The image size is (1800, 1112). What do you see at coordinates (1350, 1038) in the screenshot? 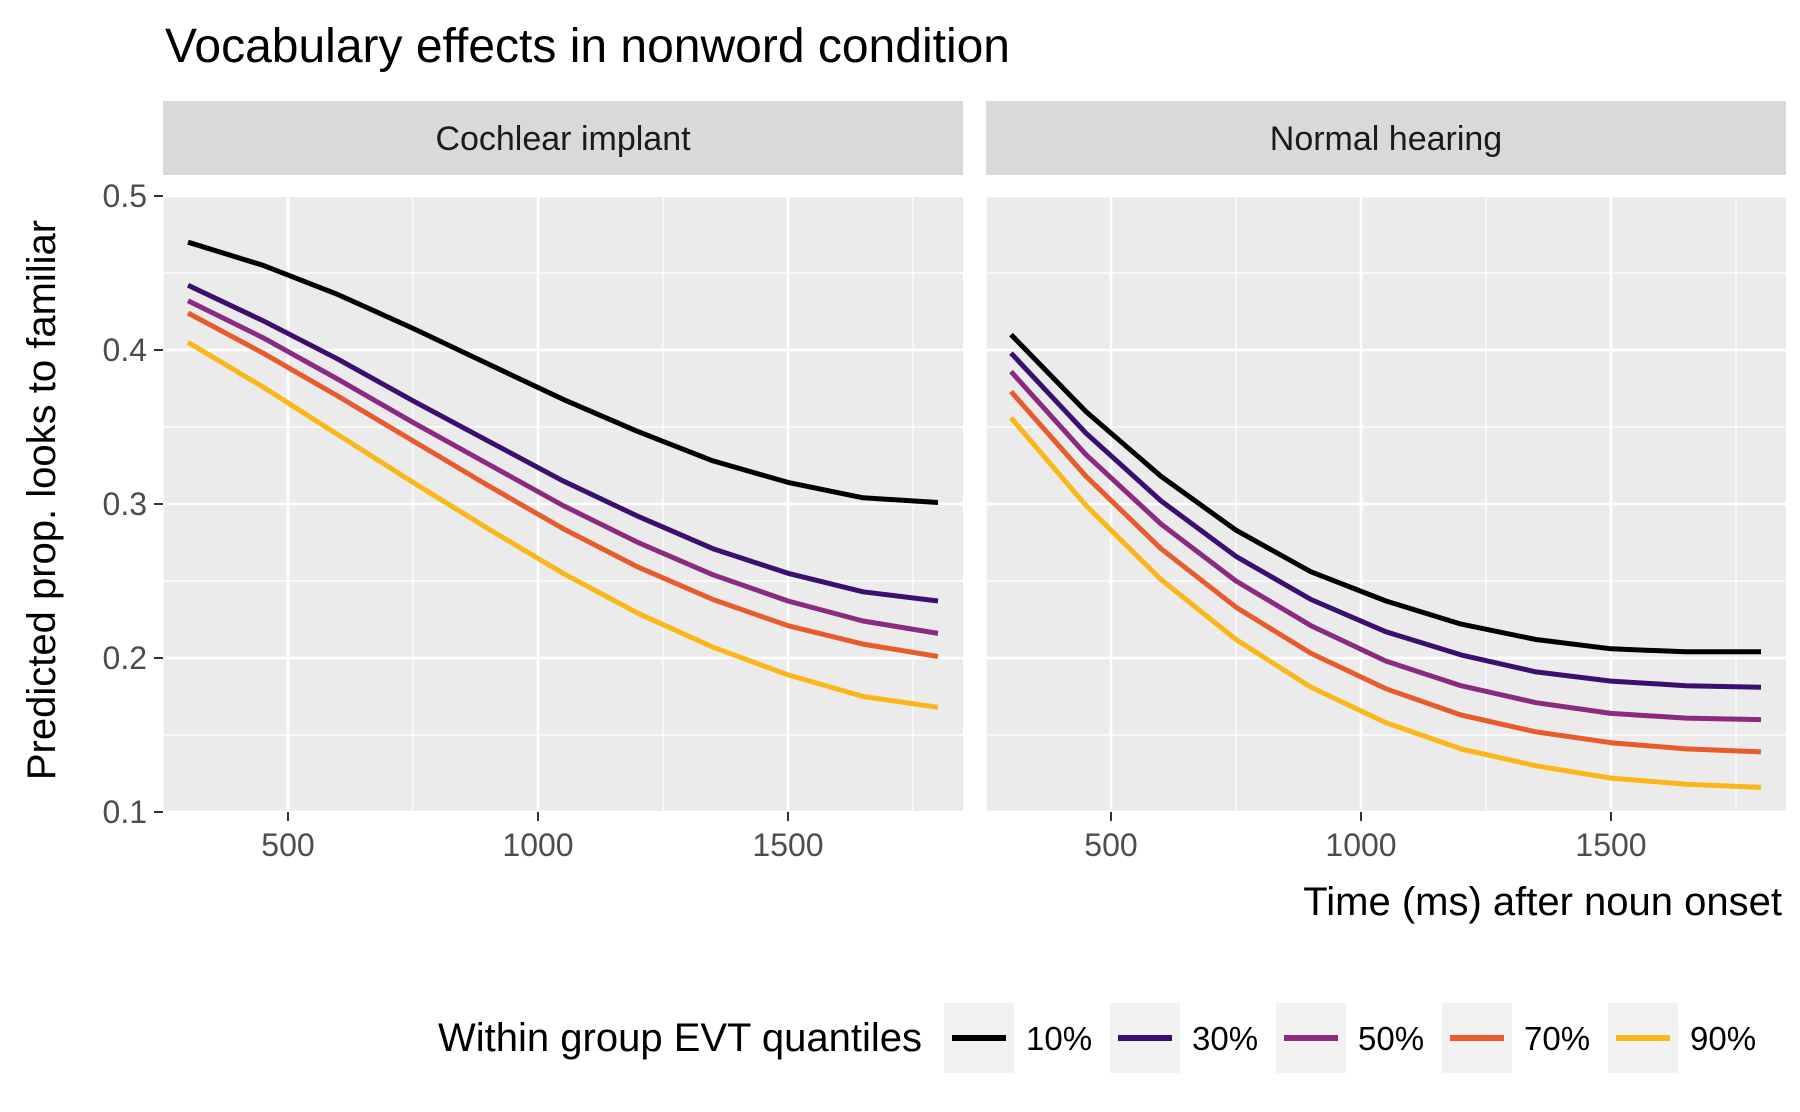
I see `legend-entry: 50%` at bounding box center [1350, 1038].